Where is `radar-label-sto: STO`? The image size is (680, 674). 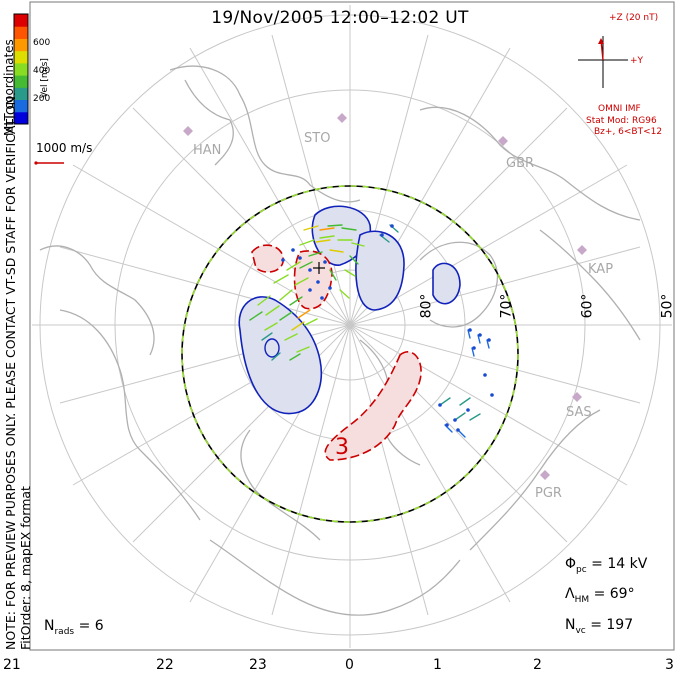 radar-label-sto: STO is located at coordinates (317, 138).